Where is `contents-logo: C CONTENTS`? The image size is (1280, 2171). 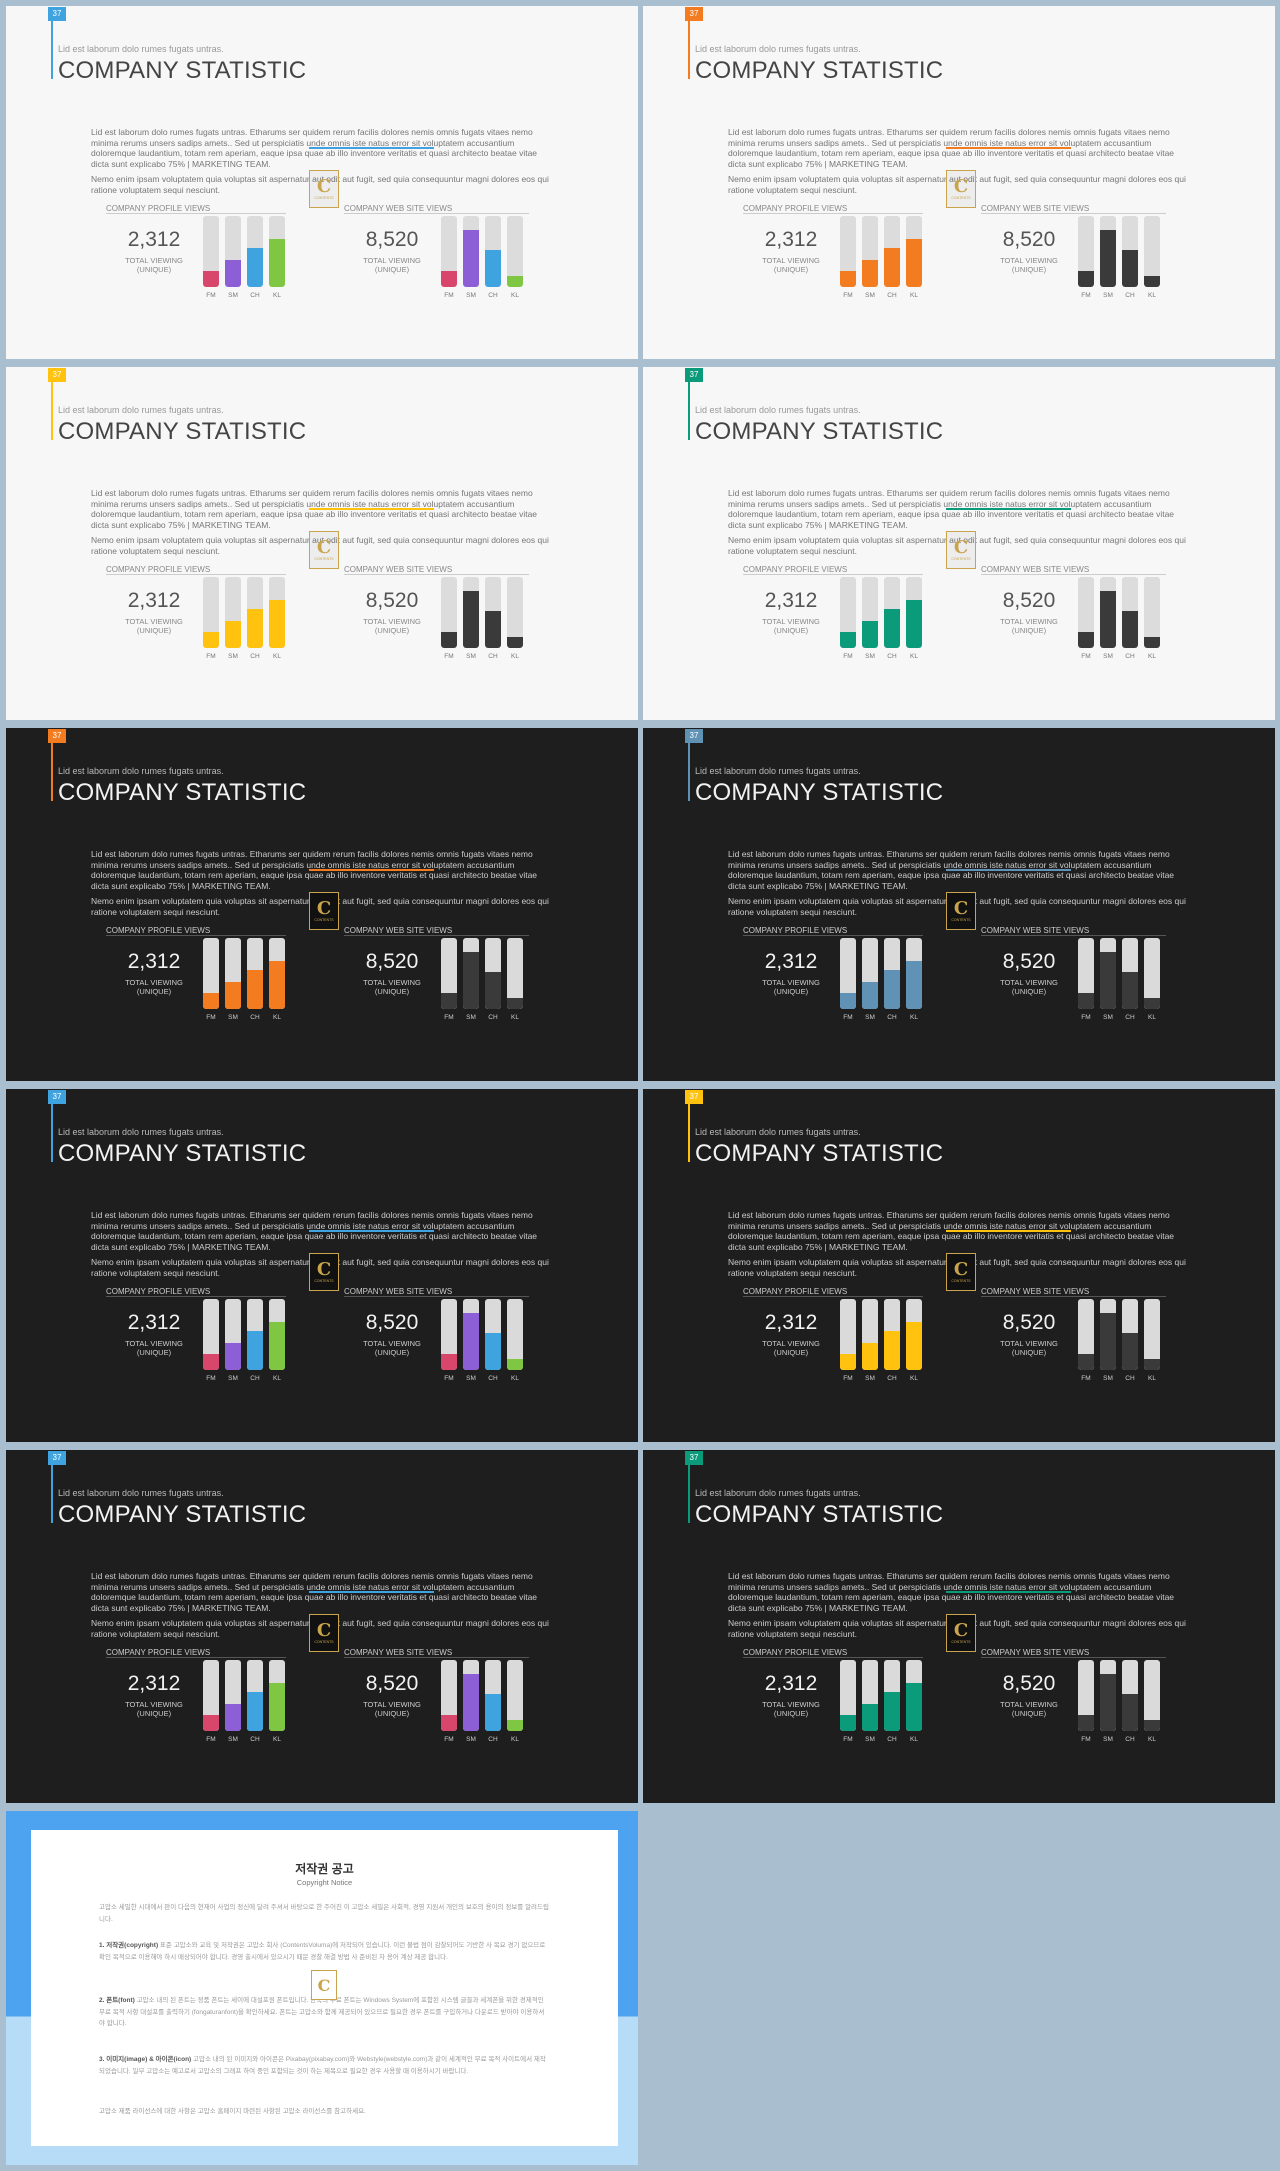 contents-logo: C CONTENTS is located at coordinates (961, 1272).